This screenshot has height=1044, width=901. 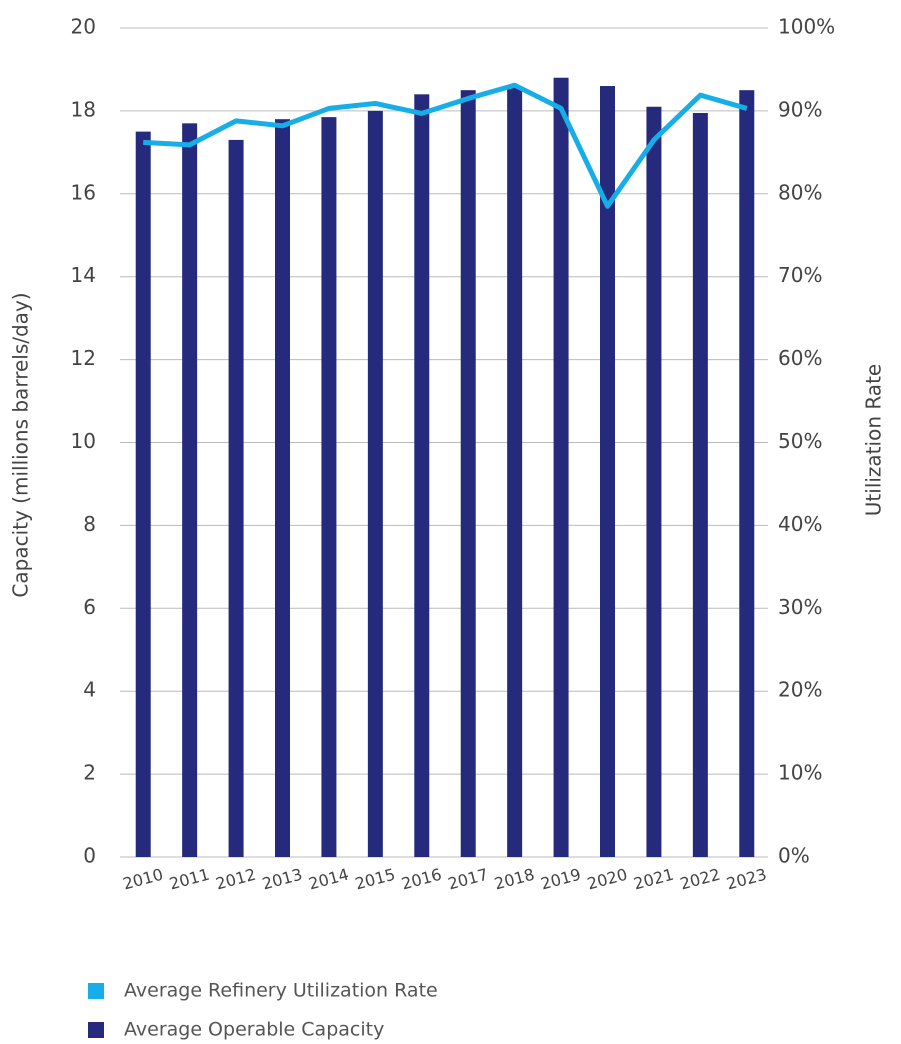 I want to click on x-tick-label: 2010, so click(x=143, y=879).